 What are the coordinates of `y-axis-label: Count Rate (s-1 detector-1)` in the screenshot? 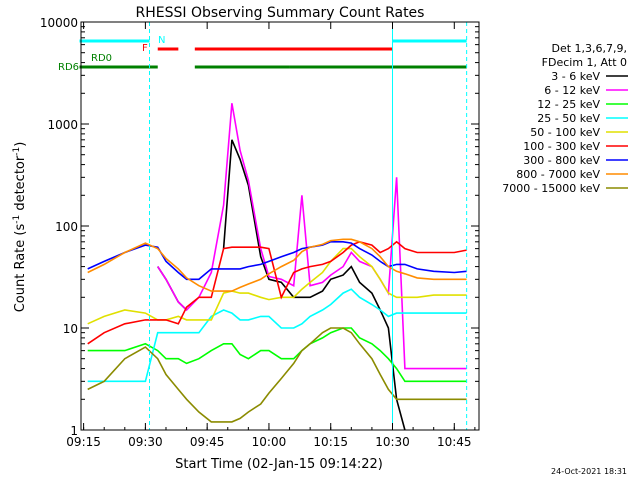 It's located at (20, 227).